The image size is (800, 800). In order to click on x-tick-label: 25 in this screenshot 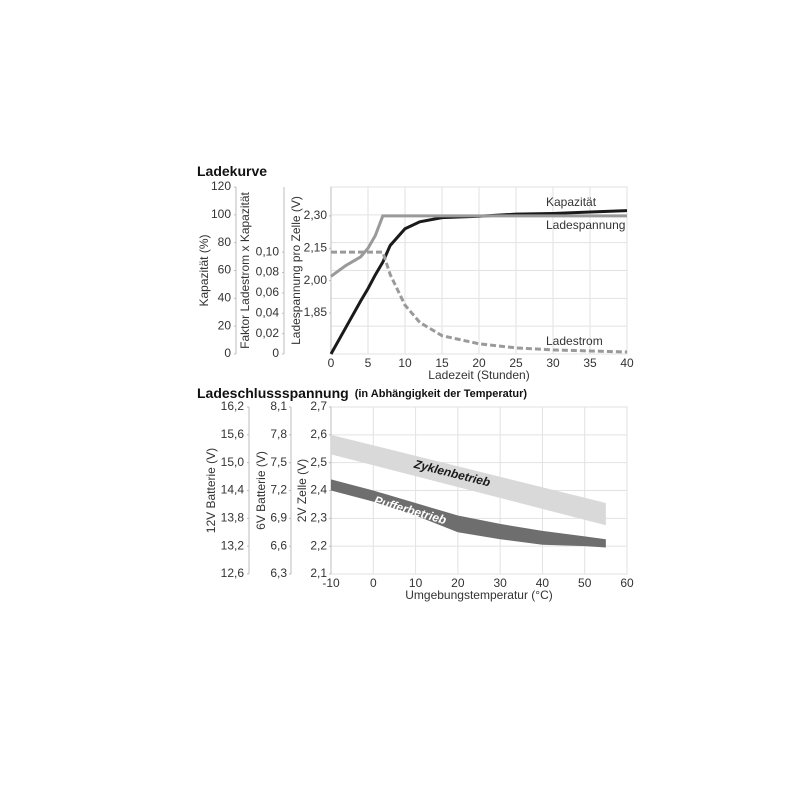, I will do `click(516, 363)`.